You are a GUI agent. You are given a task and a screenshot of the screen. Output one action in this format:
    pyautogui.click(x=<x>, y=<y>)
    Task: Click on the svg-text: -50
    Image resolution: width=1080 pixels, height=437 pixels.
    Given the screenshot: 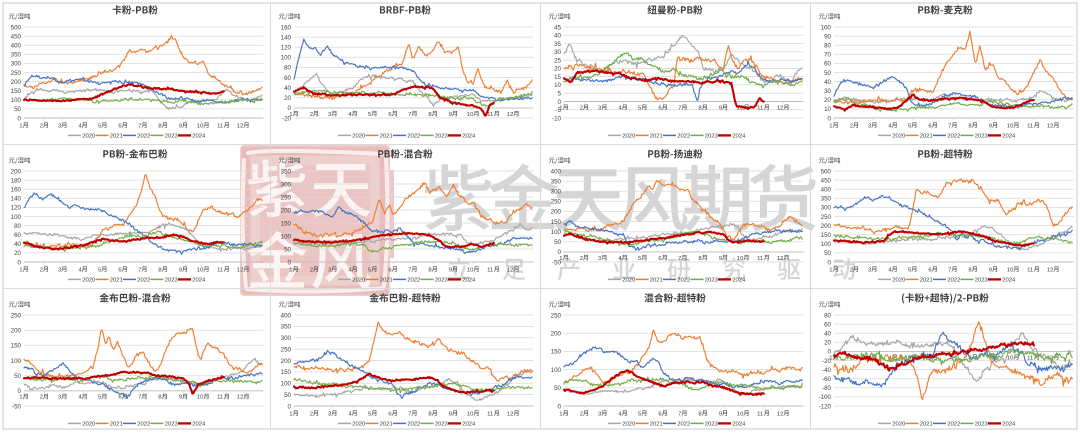 What is the action you would take?
    pyautogui.click(x=557, y=262)
    